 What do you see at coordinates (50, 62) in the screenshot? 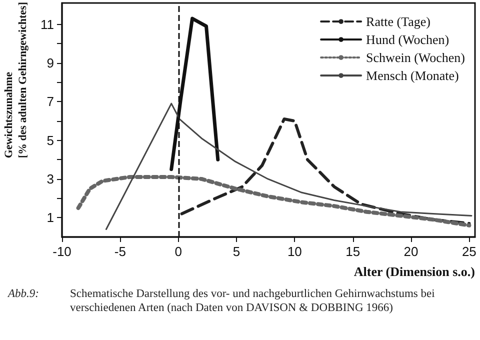
I see `y-tick-label: 9` at bounding box center [50, 62].